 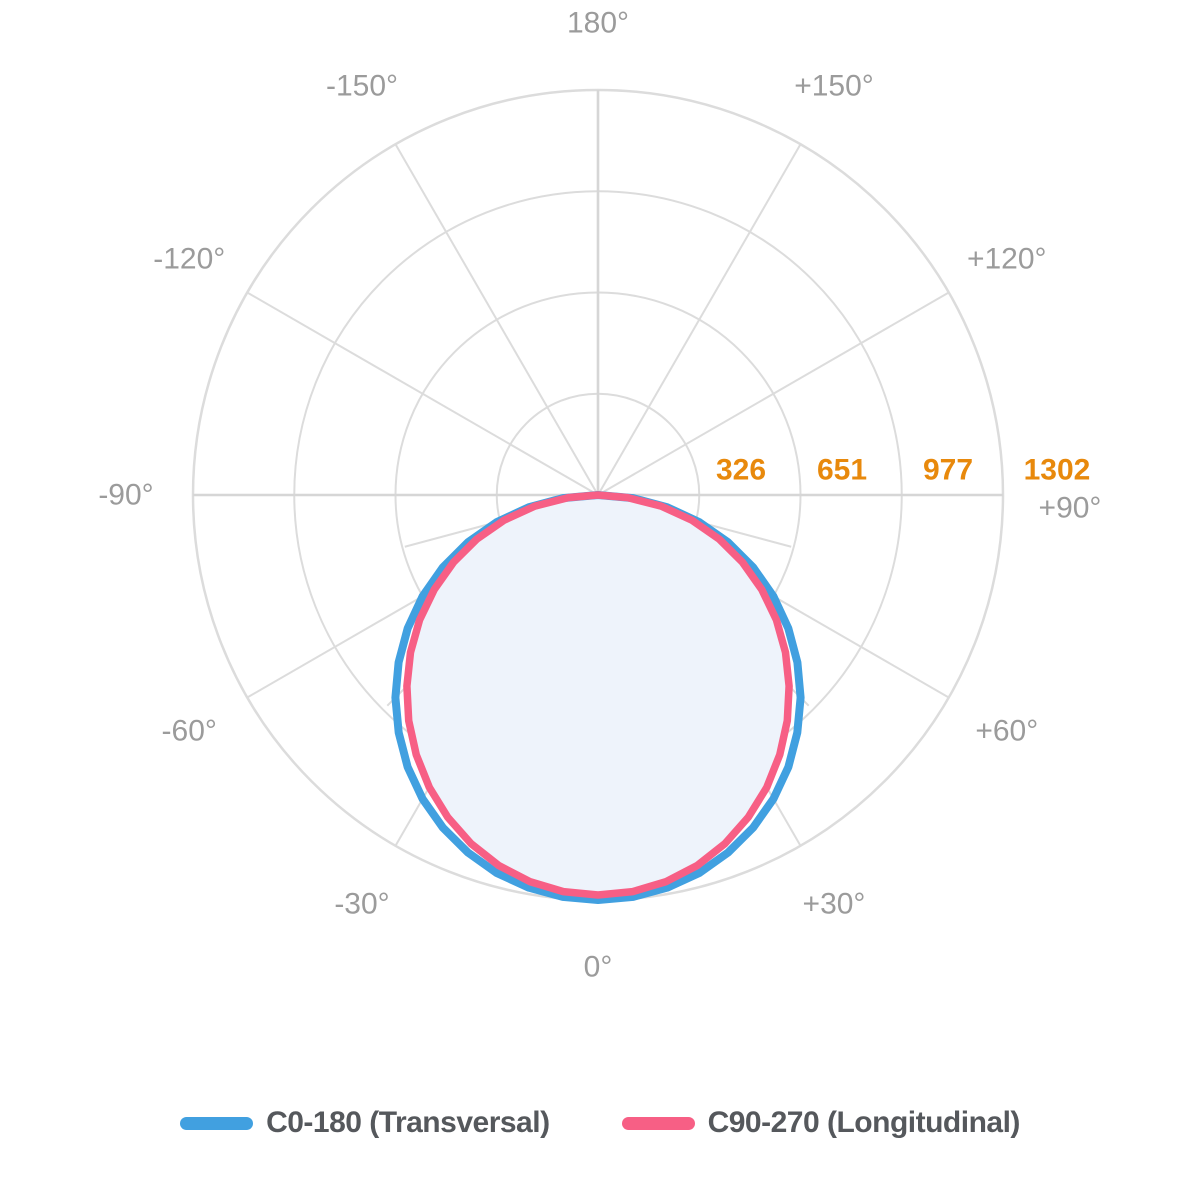 I want to click on legend-item-c90-270: C90-270 (Longitudinal), so click(x=821, y=1123).